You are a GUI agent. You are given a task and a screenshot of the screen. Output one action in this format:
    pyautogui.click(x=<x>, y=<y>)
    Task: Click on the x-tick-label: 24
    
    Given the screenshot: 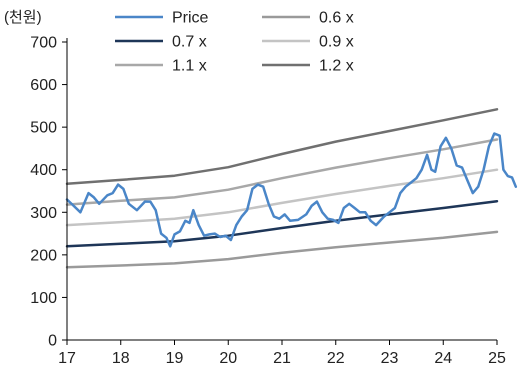 What is the action you would take?
    pyautogui.click(x=443, y=358)
    